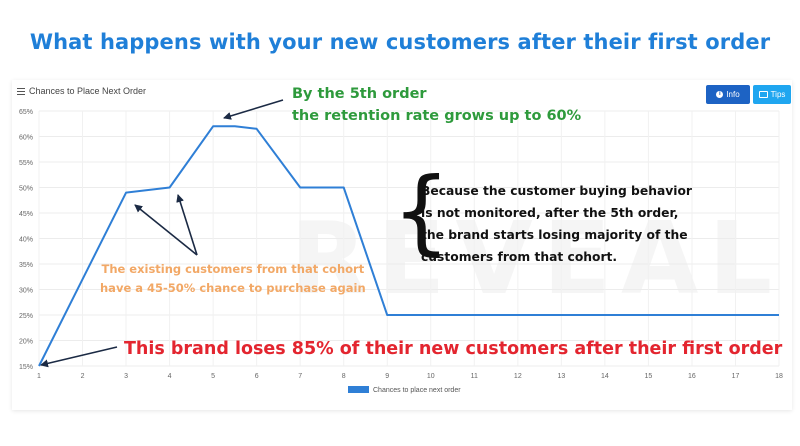 This screenshot has width=800, height=446. Describe the element at coordinates (417, 390) in the screenshot. I see `legend-label: Chances to place next order` at that location.